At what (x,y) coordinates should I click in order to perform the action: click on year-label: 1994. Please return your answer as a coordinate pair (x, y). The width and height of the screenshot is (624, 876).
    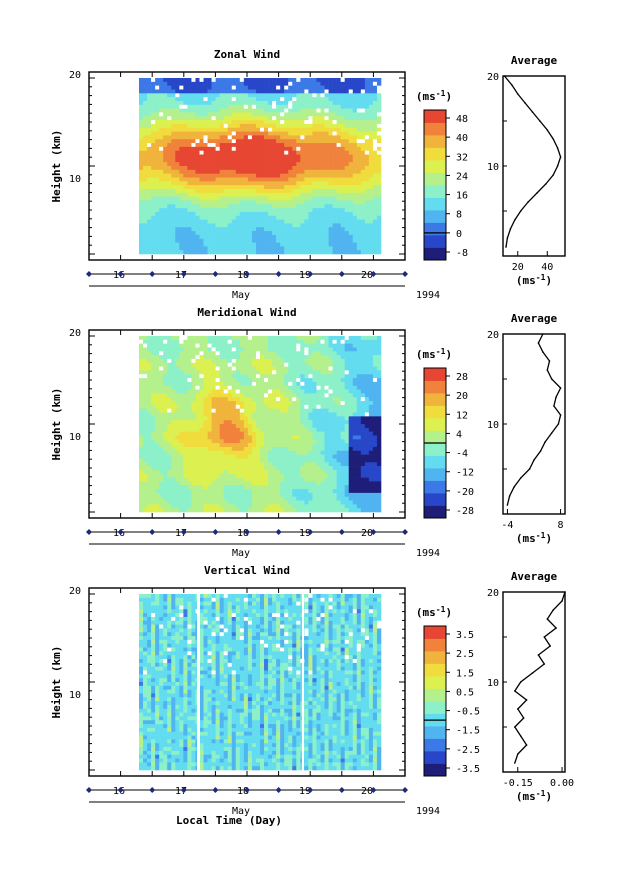
    Looking at the image, I should click on (428, 295).